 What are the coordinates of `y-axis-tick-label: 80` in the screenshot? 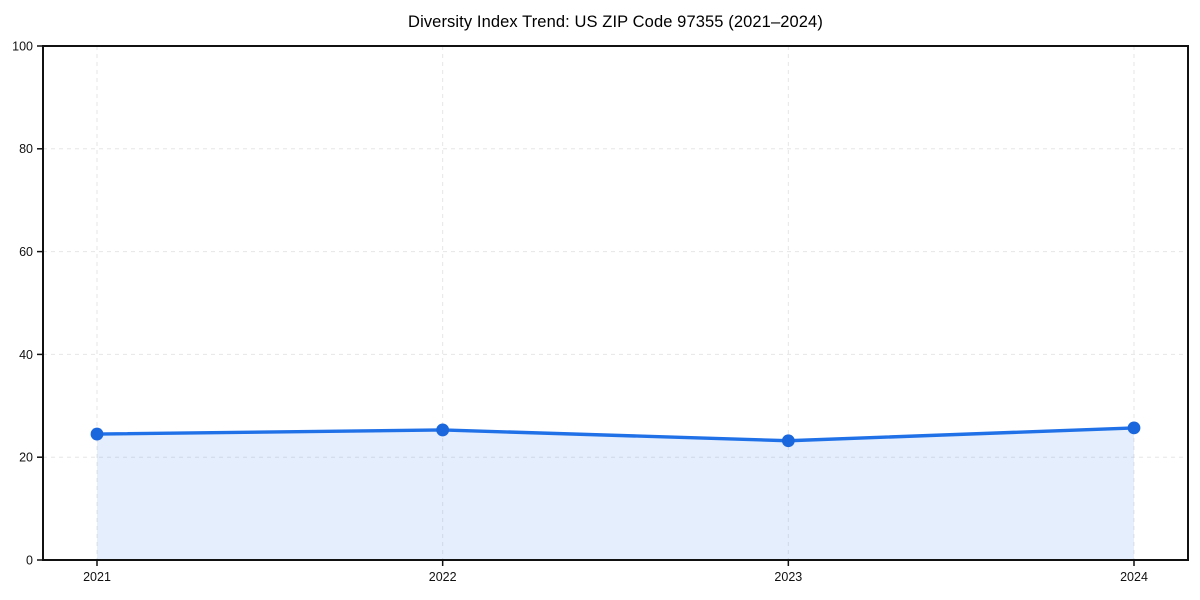 It's located at (26, 149).